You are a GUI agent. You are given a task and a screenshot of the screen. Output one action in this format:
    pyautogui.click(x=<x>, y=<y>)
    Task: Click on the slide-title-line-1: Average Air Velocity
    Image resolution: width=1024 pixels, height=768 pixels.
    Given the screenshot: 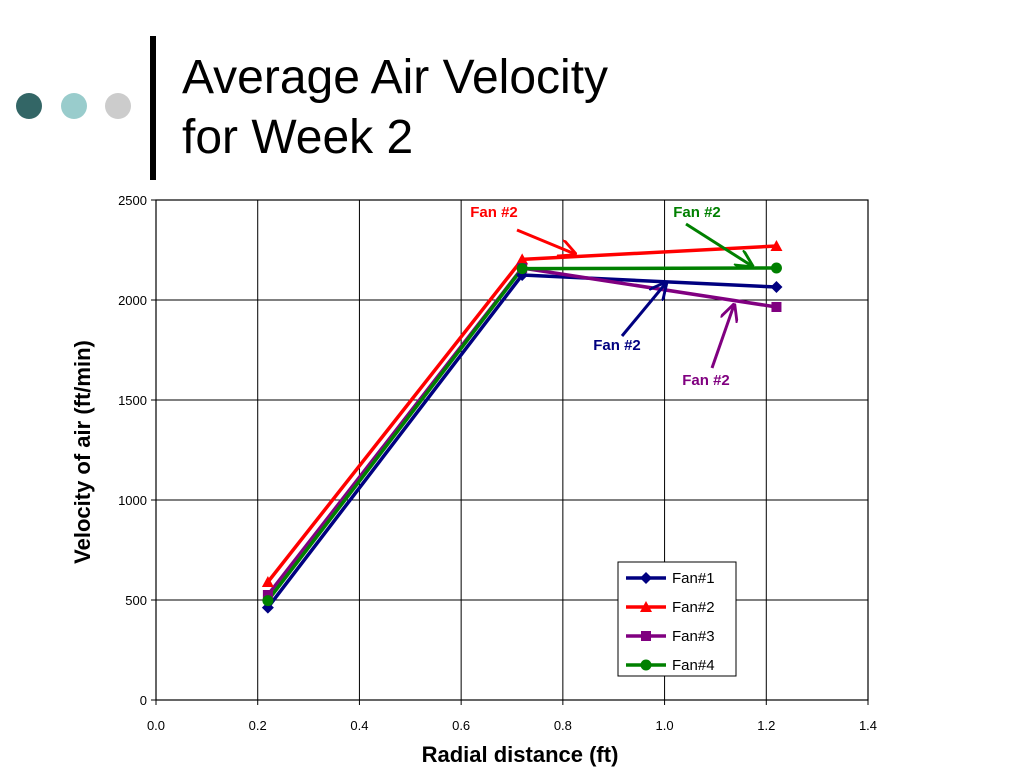 What is the action you would take?
    pyautogui.click(x=395, y=77)
    